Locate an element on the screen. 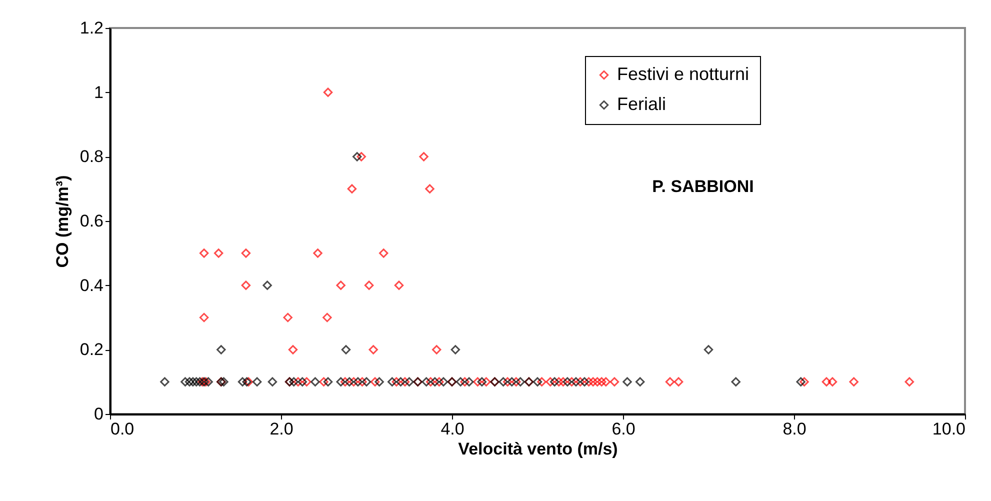 The width and height of the screenshot is (991, 501). x-tick-label: 2.0 is located at coordinates (282, 429).